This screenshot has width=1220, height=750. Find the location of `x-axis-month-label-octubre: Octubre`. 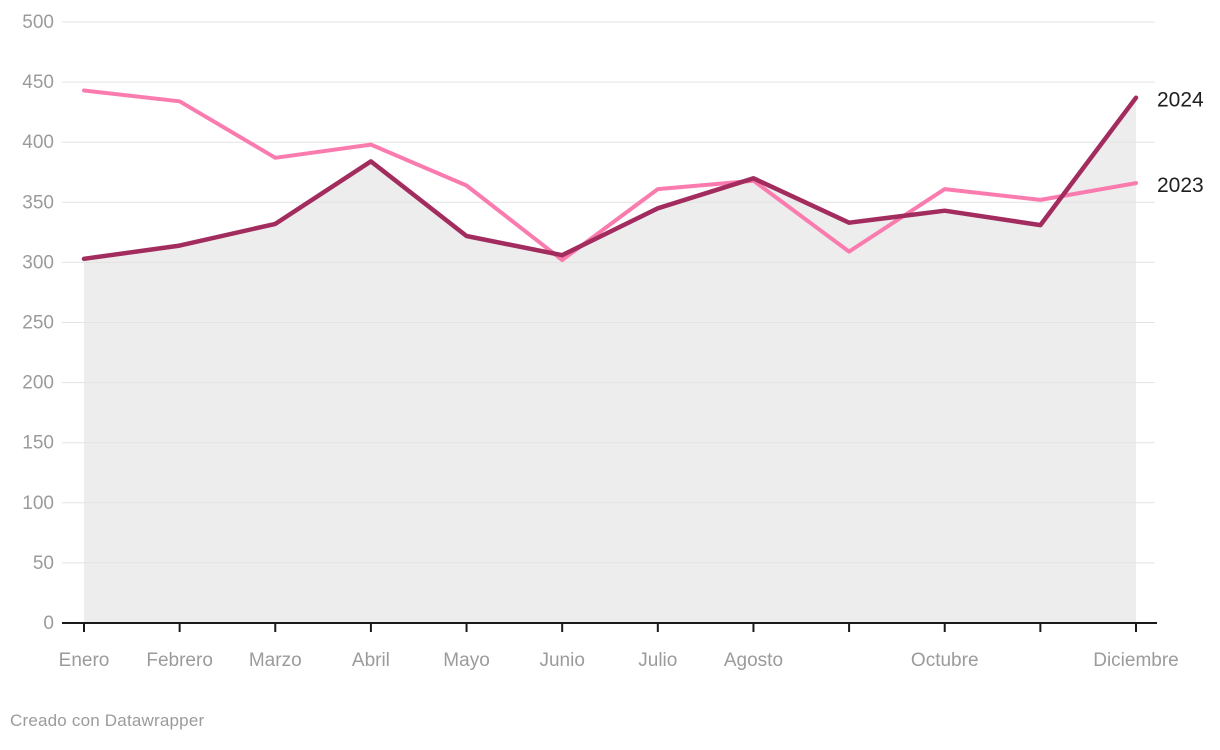

x-axis-month-label-octubre: Octubre is located at coordinates (945, 660).